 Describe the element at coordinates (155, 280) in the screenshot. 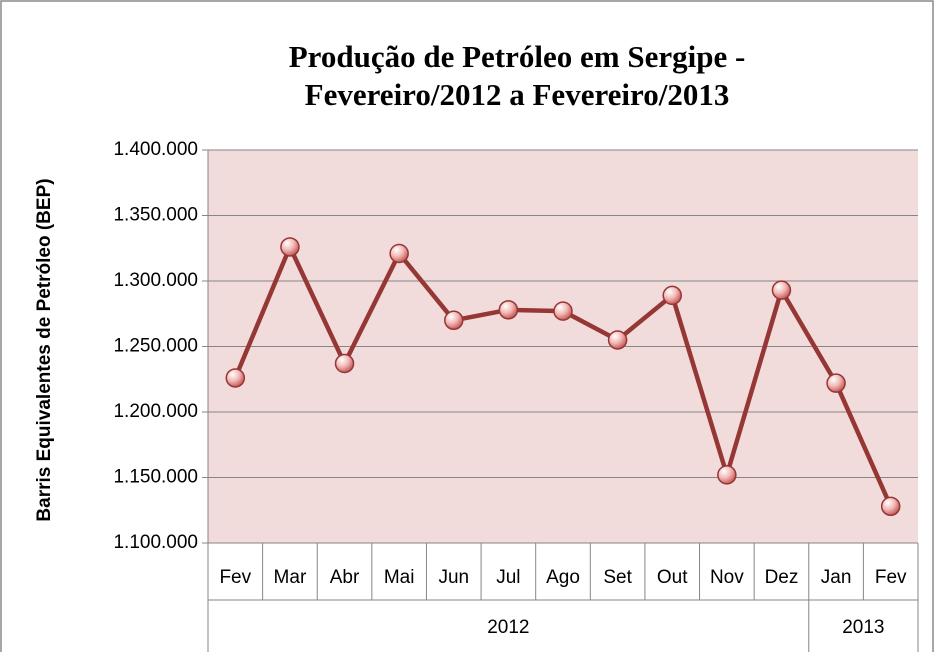

I see `y-tick-label: 1.300.000` at that location.